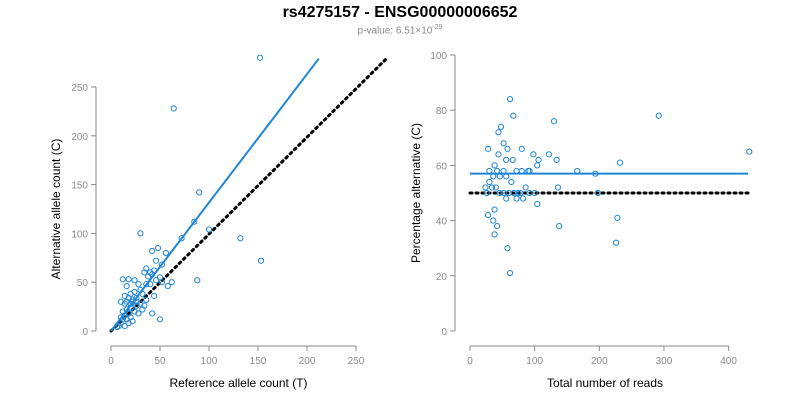  What do you see at coordinates (437, 27) in the screenshot?
I see `p-value-exponent: -29` at bounding box center [437, 27].